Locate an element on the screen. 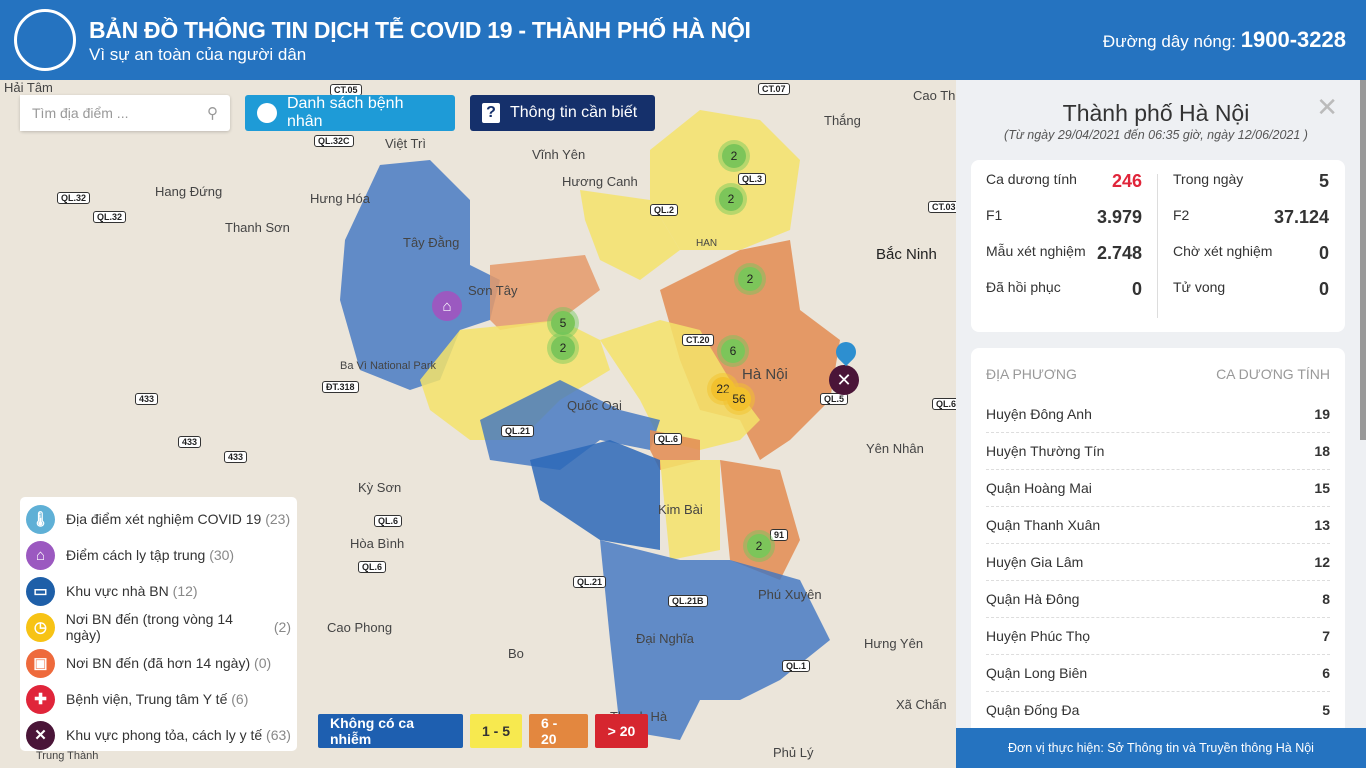 The height and width of the screenshot is (768, 1366). info-button: ? Thông tin cần biết is located at coordinates (562, 113).